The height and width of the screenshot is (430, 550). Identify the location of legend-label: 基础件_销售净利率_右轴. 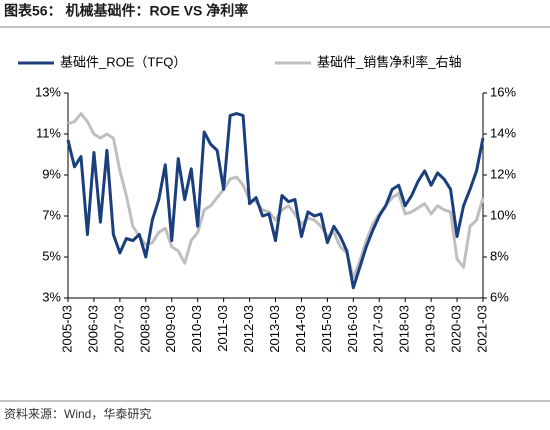
(389, 61).